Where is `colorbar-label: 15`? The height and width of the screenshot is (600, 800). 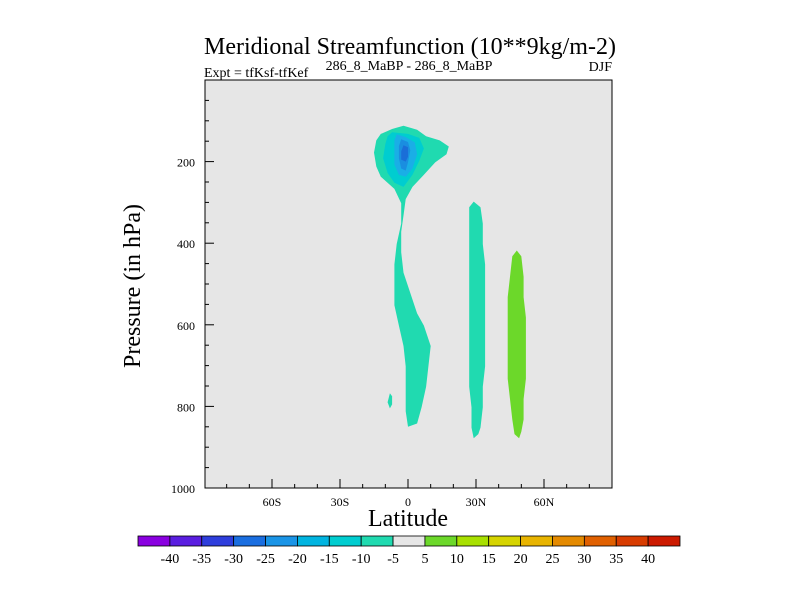 colorbar-label: 15 is located at coordinates (489, 559).